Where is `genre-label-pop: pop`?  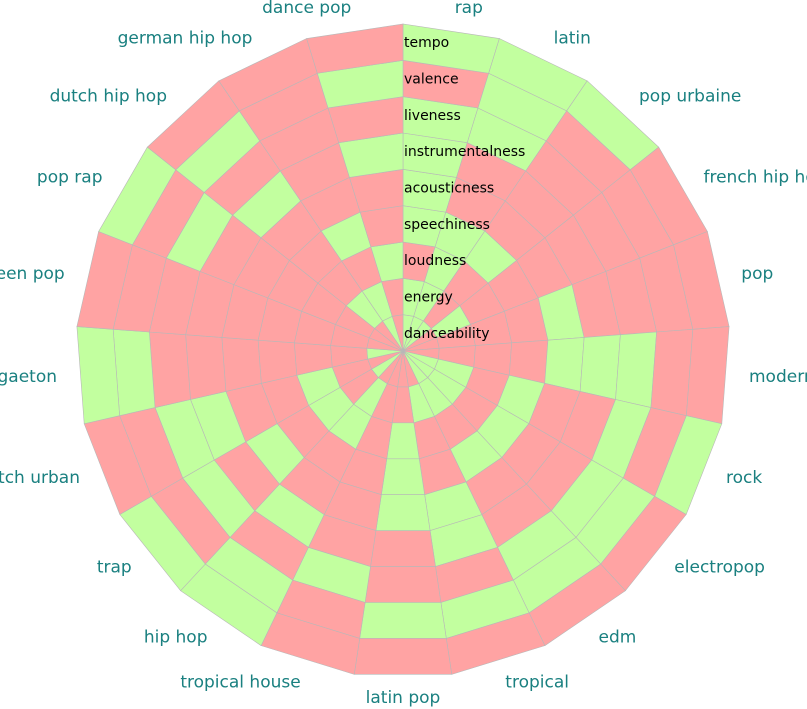 genre-label-pop: pop is located at coordinates (757, 274).